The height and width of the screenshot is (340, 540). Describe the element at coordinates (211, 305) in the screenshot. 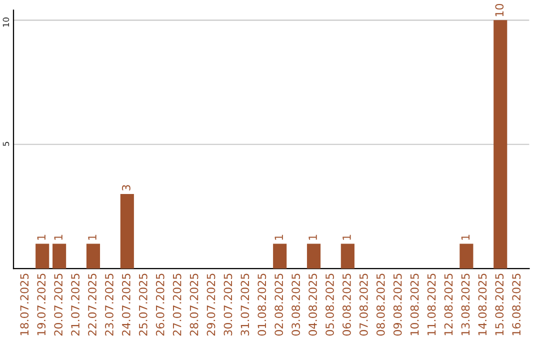

I see `x-tick-label: 29.07.2025` at that location.